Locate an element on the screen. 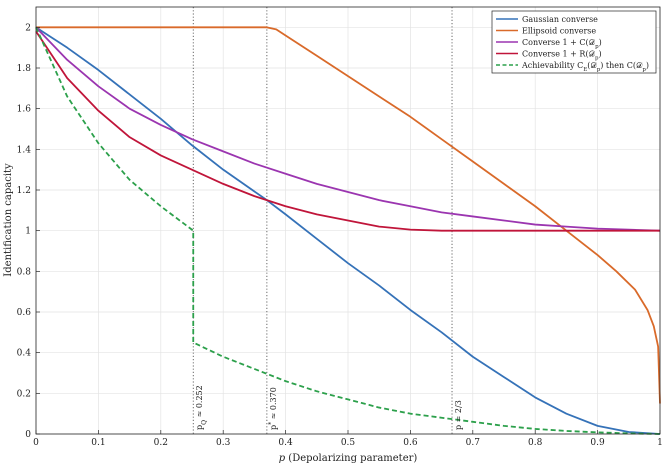  annotation-label: pQ ≈ 0.252 is located at coordinates (201, 407).